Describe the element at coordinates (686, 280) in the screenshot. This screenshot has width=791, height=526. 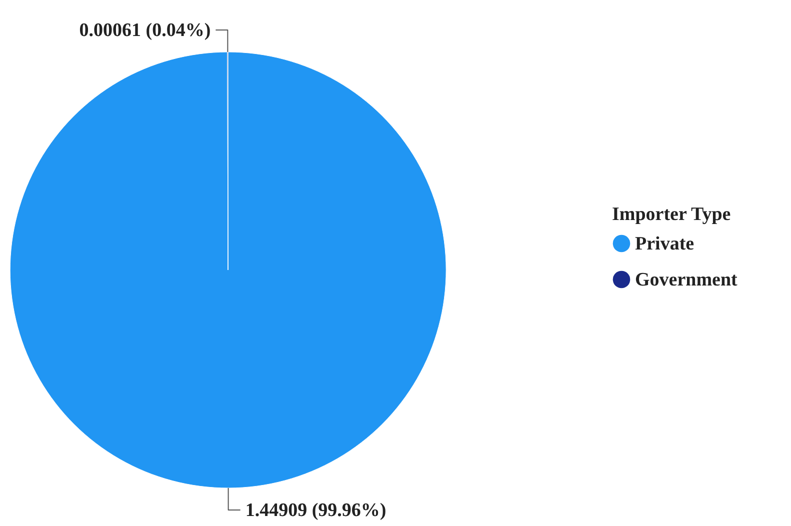
I see `legend-label: Government` at that location.